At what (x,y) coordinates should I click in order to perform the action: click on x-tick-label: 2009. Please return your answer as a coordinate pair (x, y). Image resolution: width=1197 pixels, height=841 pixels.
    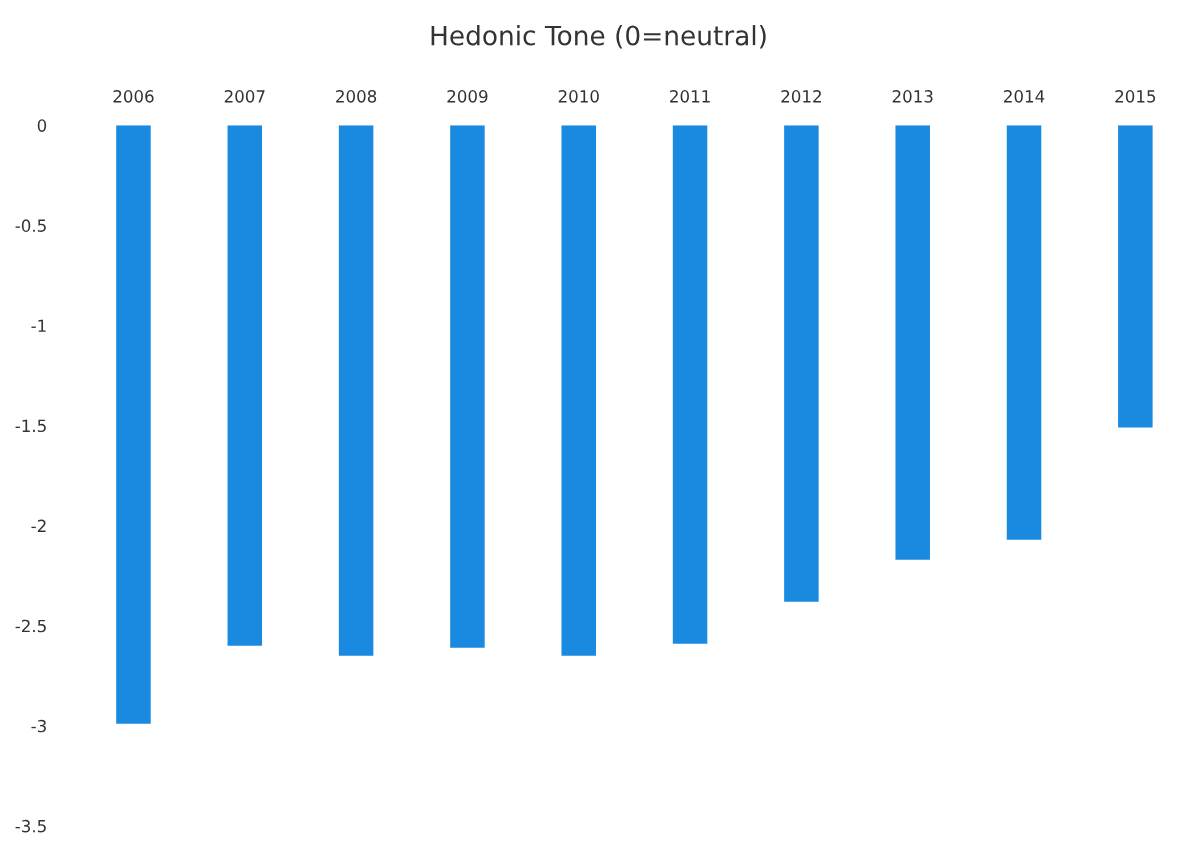
    Looking at the image, I should click on (467, 96).